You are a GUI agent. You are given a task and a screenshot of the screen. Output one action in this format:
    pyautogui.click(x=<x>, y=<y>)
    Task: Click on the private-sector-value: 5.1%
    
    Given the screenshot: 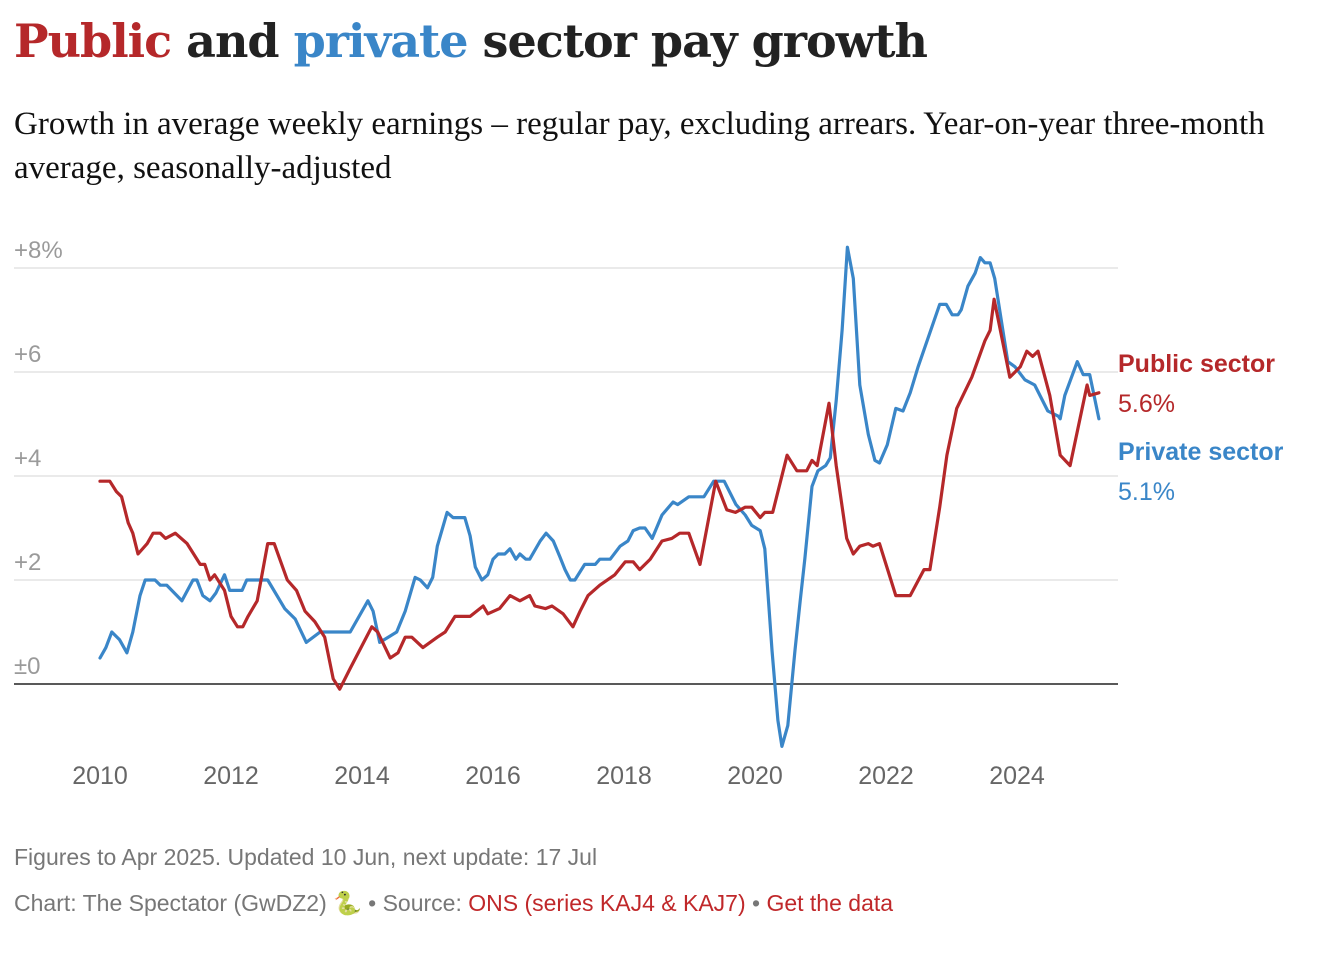 What is the action you would take?
    pyautogui.click(x=1146, y=492)
    